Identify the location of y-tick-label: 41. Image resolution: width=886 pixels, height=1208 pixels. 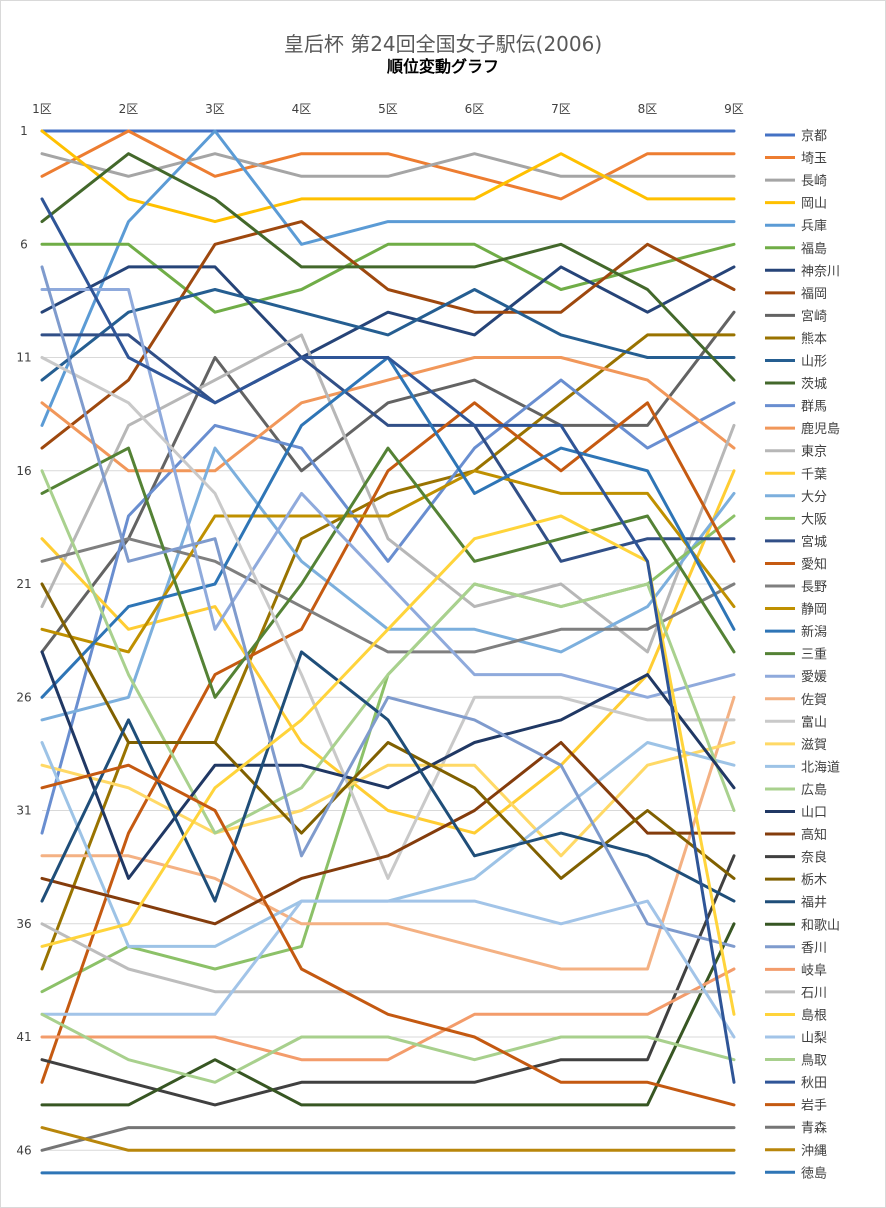
(23, 1037).